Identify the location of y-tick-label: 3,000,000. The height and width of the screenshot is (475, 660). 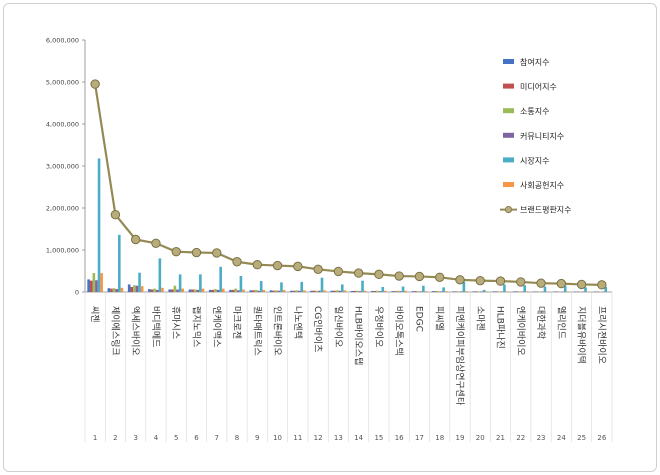
(62, 167).